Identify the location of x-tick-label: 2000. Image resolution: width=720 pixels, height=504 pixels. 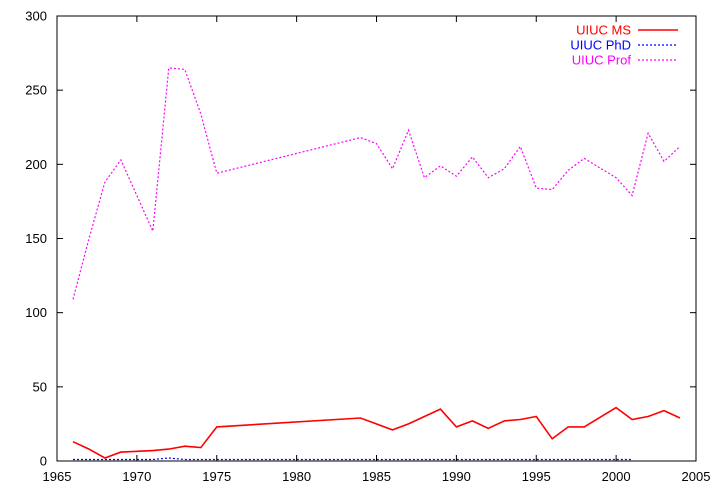
(616, 476).